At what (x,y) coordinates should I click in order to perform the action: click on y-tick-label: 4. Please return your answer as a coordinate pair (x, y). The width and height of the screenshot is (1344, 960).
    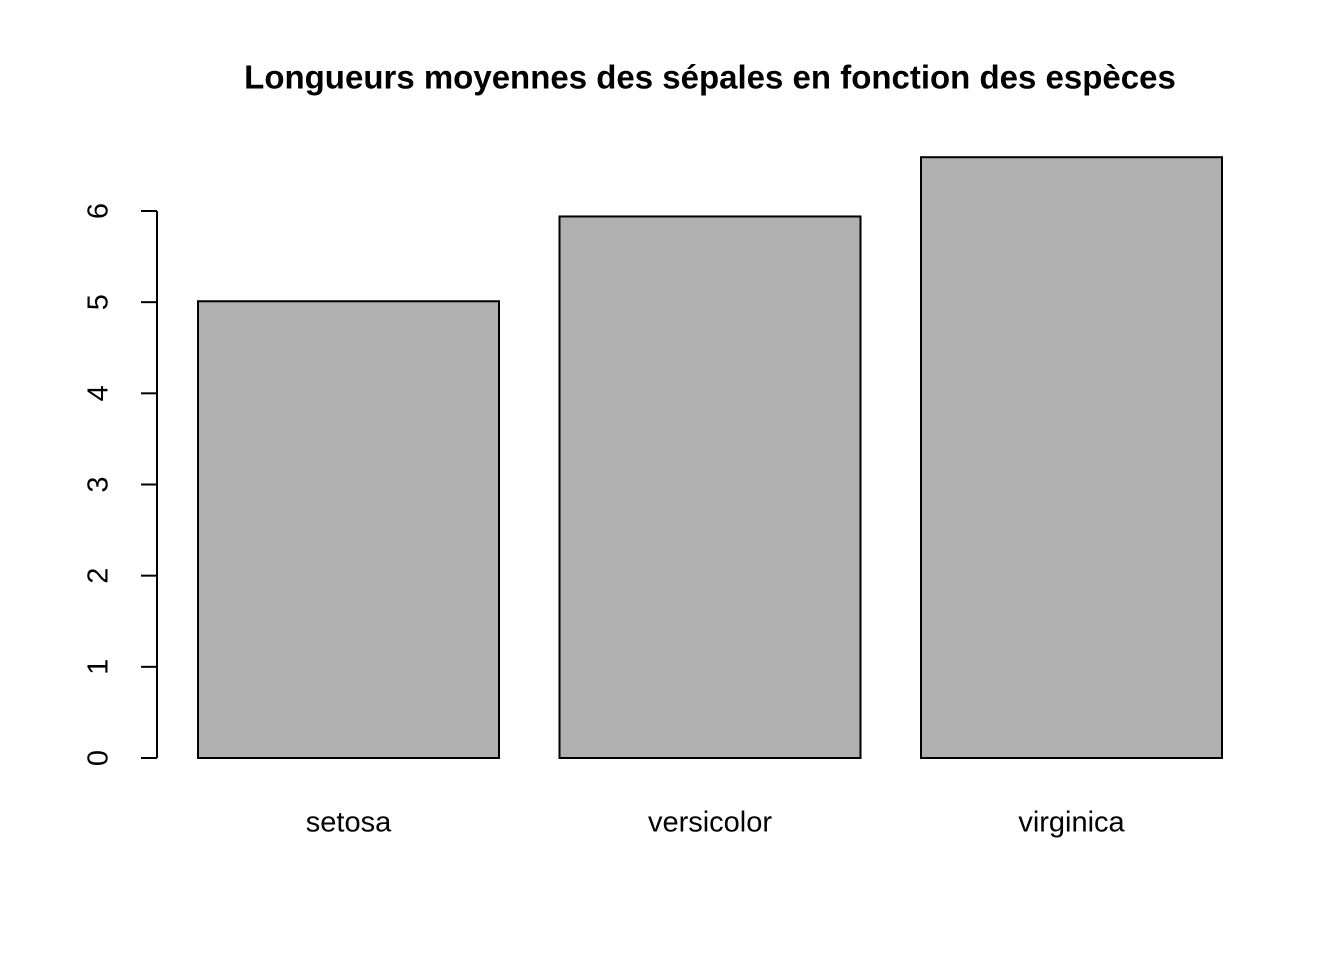
    Looking at the image, I should click on (99, 393).